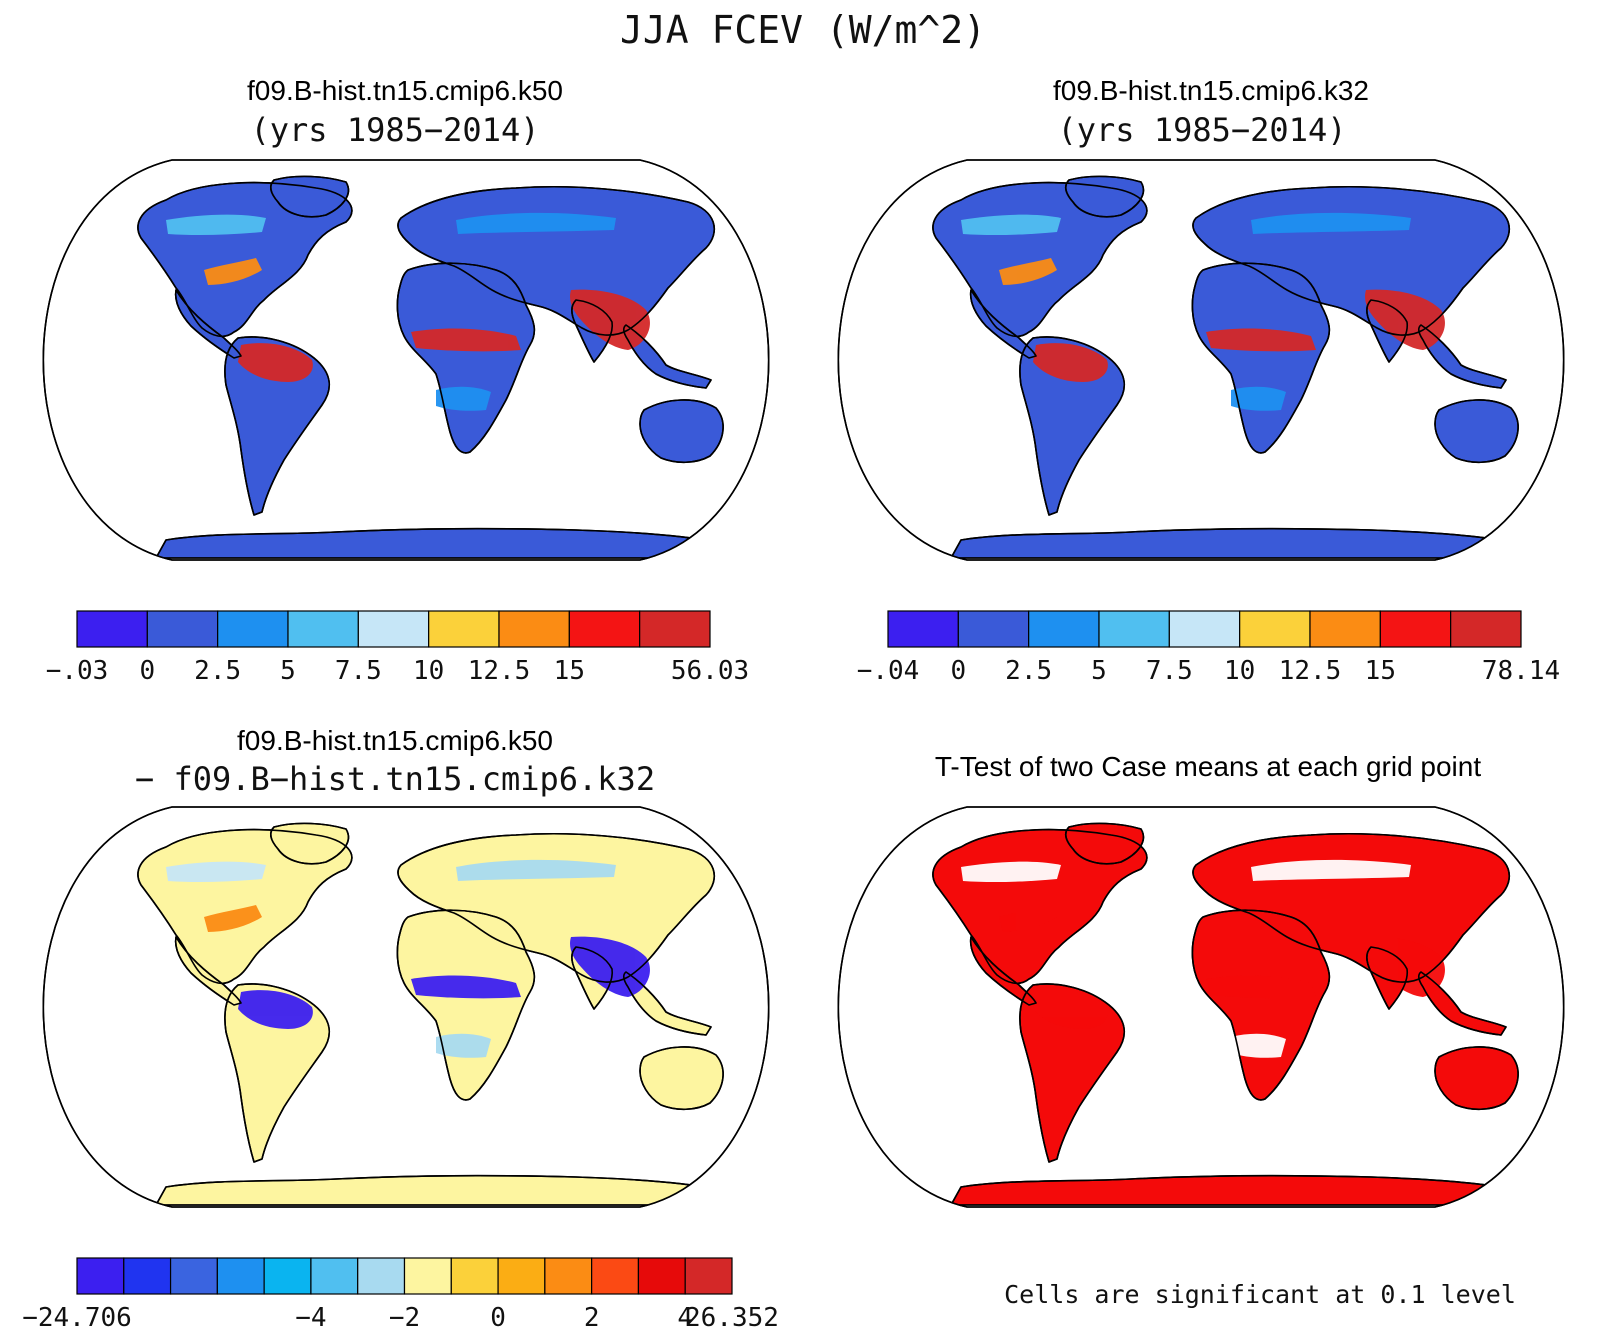 This screenshot has height=1327, width=1606. I want to click on map-ttest, so click(1201, 1007).